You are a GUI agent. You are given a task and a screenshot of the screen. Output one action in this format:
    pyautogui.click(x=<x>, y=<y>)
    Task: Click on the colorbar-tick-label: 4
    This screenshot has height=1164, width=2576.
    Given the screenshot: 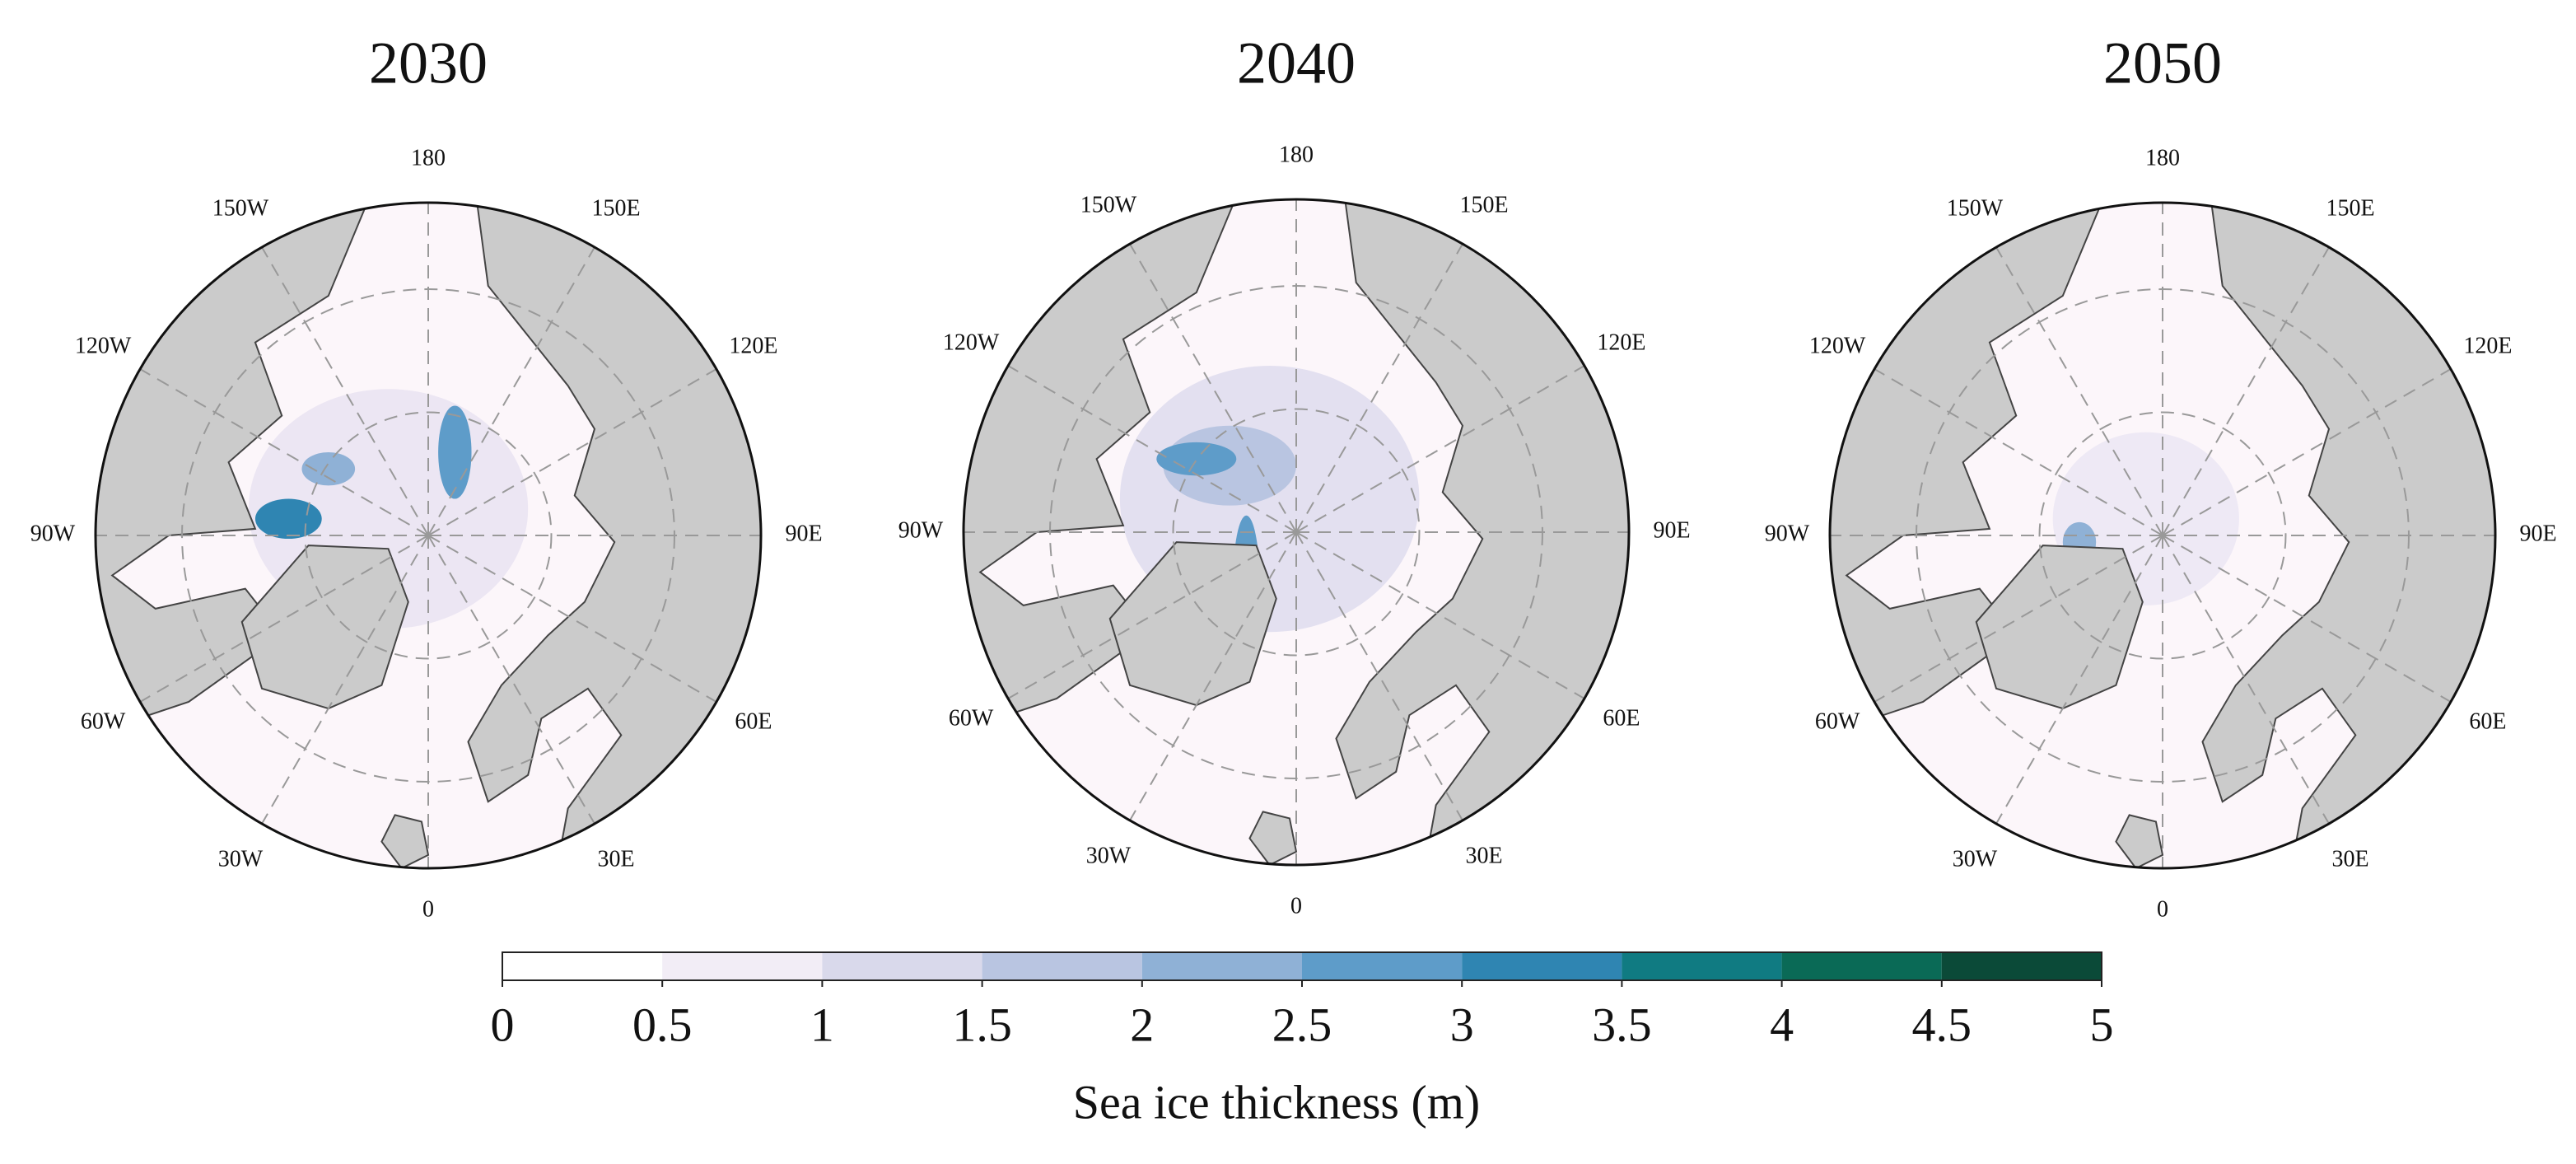 What is the action you would take?
    pyautogui.click(x=1782, y=1024)
    